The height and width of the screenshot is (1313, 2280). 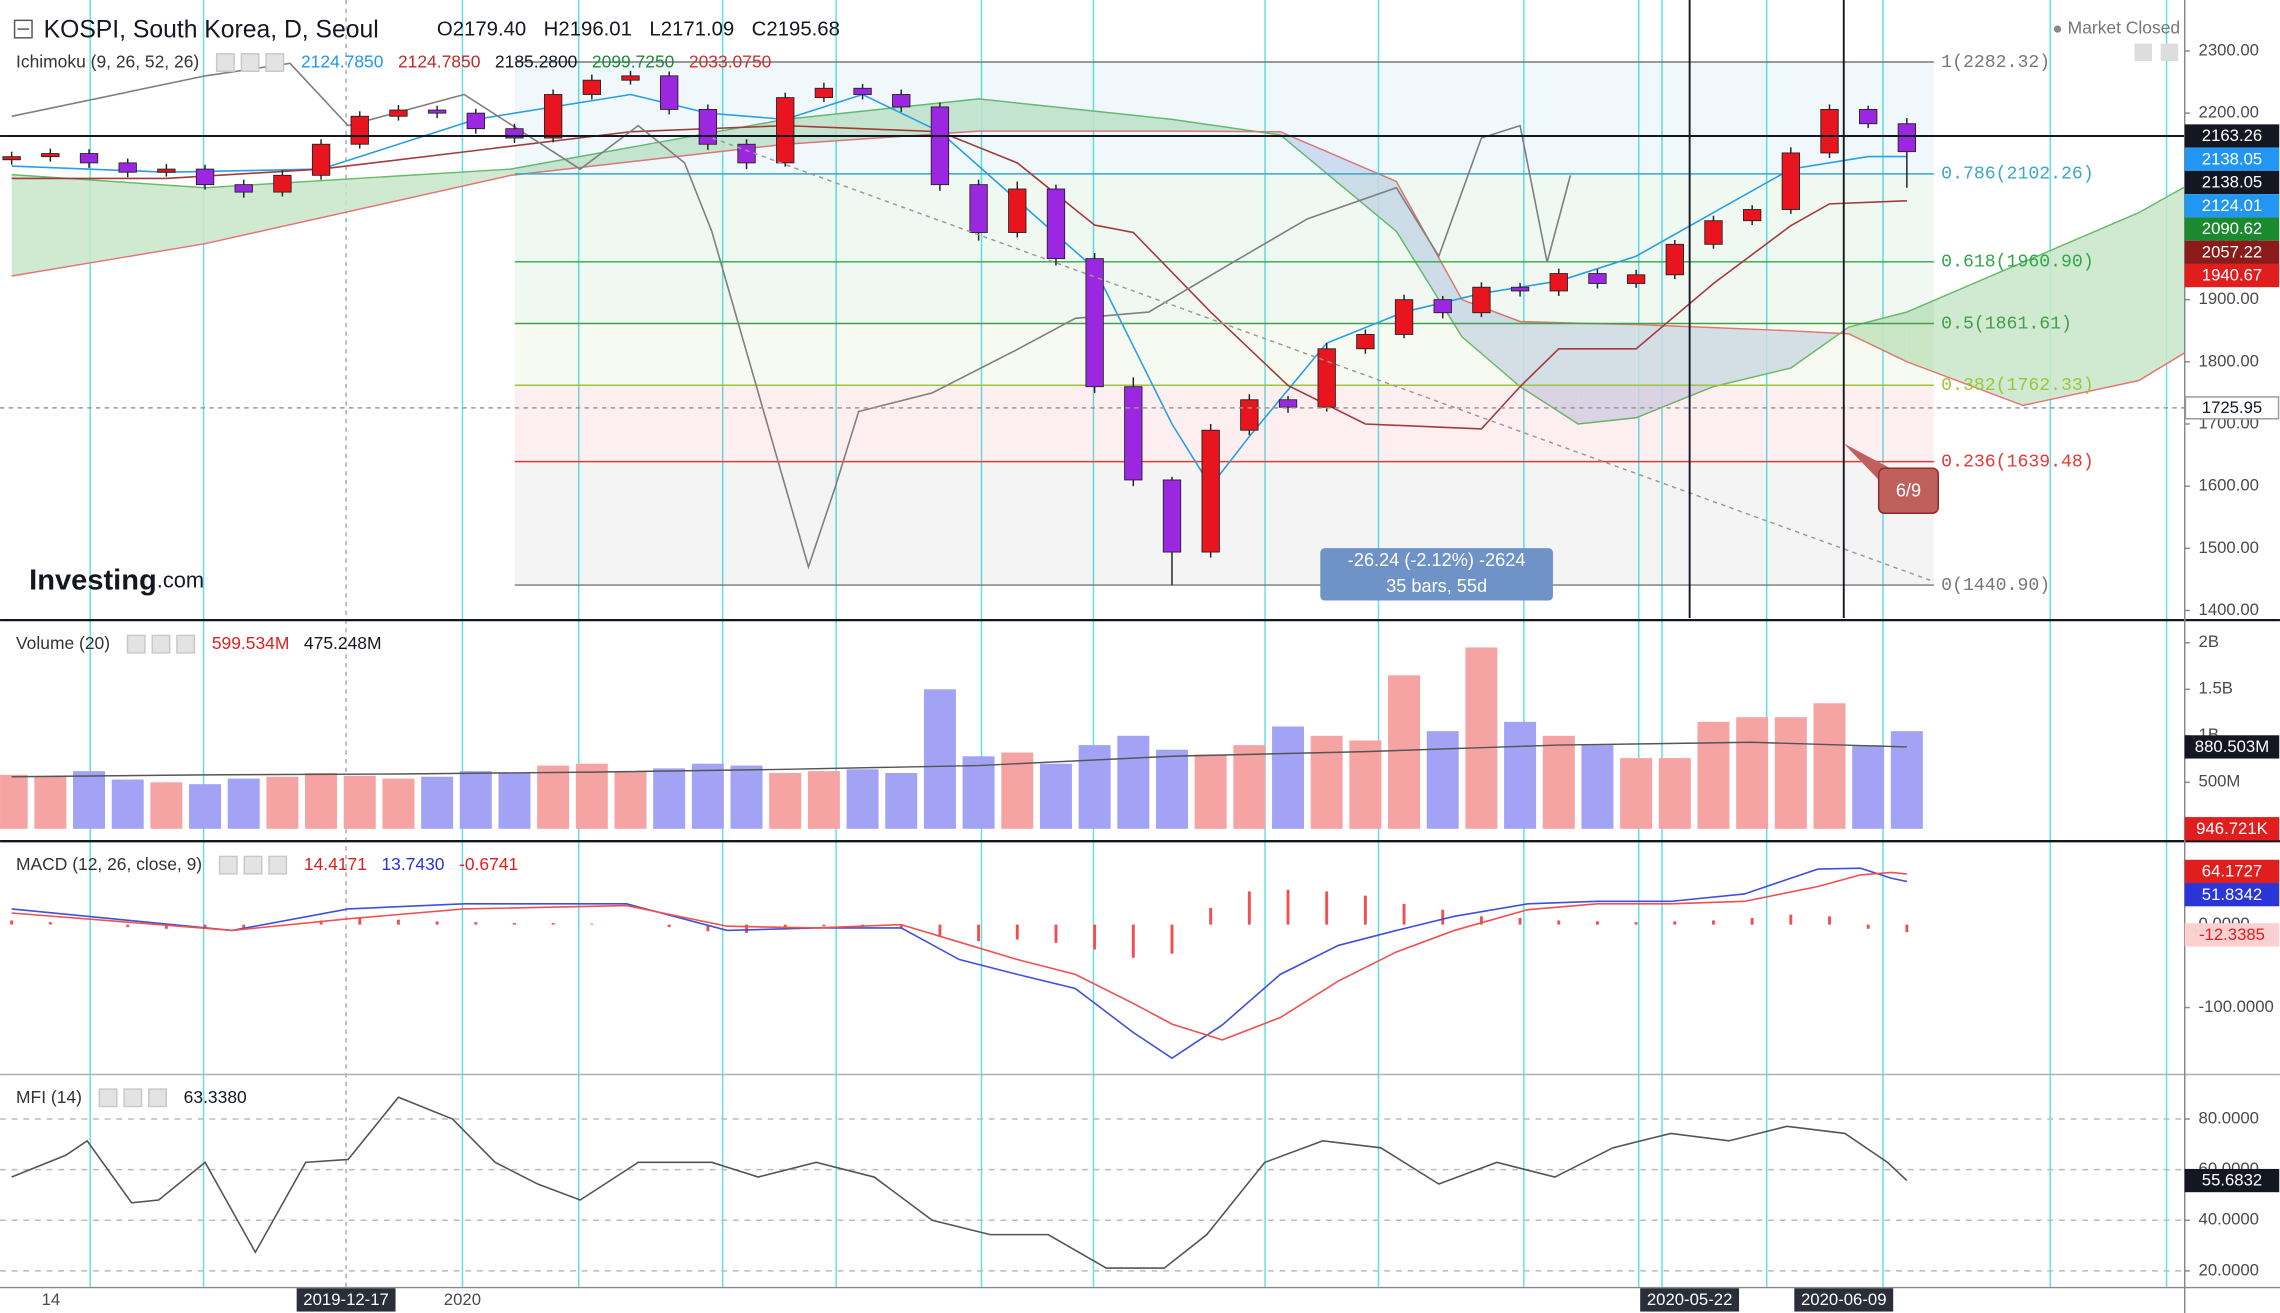 What do you see at coordinates (215, 1096) in the screenshot?
I see `legend-value: 63.3380` at bounding box center [215, 1096].